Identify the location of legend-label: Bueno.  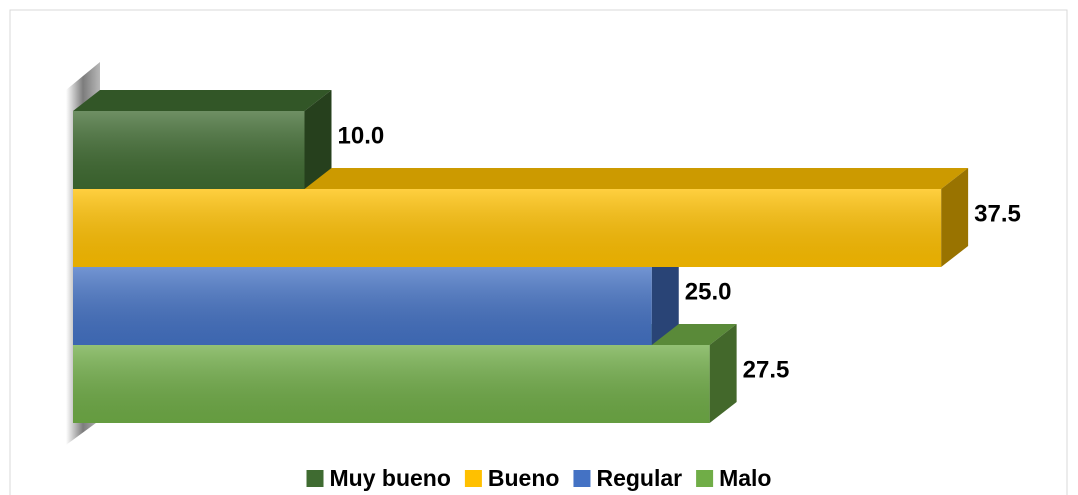
(524, 478).